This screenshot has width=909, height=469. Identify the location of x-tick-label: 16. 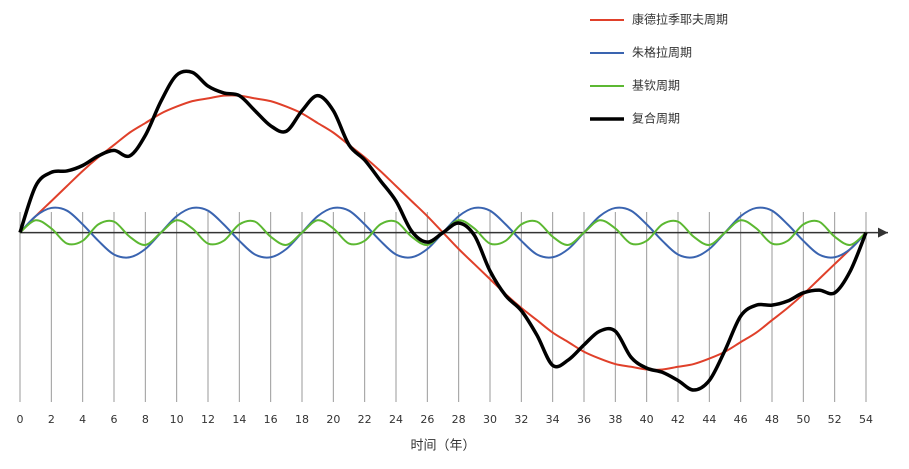
(271, 419).